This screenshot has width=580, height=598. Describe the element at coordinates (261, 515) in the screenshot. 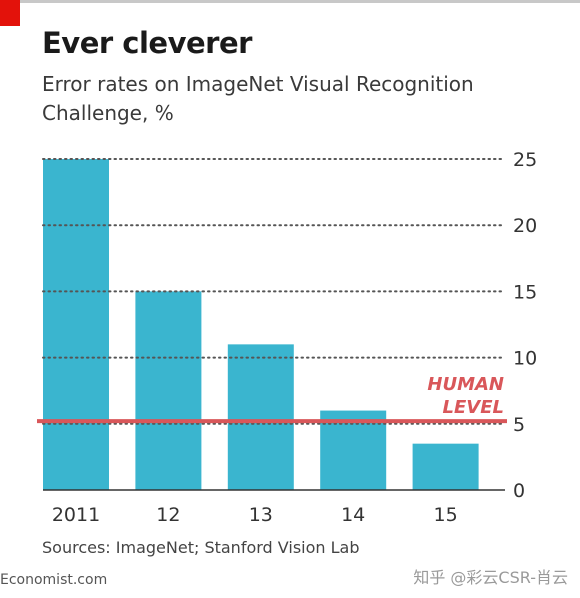

I see `x-tick-label-13: 13` at that location.